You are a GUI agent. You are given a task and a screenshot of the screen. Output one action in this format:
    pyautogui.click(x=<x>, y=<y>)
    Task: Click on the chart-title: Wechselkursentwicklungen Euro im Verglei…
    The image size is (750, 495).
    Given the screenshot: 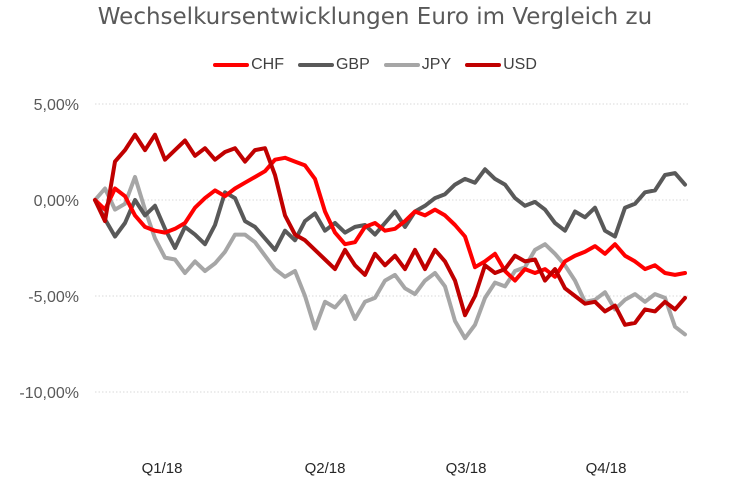 What is the action you would take?
    pyautogui.click(x=375, y=17)
    